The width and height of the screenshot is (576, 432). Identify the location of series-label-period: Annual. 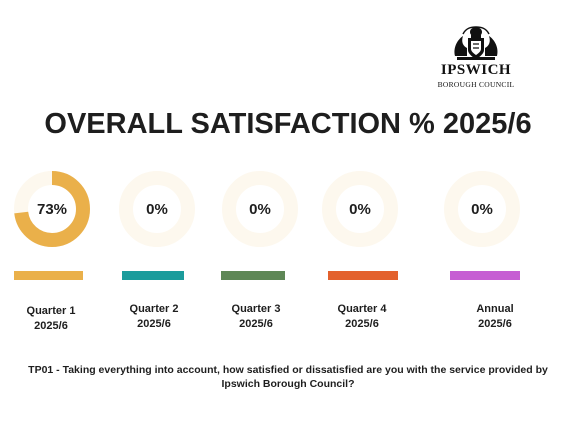
(495, 309).